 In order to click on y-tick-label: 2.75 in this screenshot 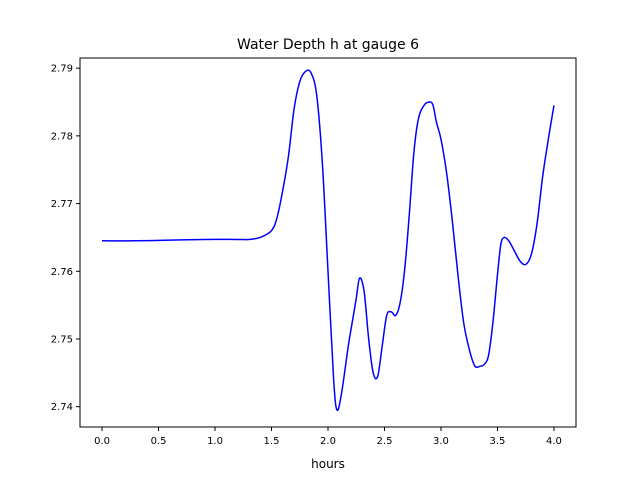, I will do `click(62, 339)`.